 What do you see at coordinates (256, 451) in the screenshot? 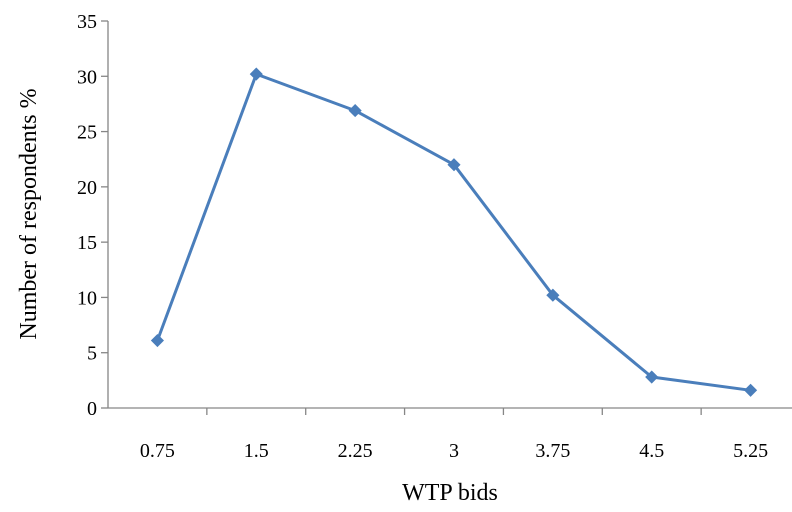
I see `x-tick-label: 1.5` at bounding box center [256, 451].